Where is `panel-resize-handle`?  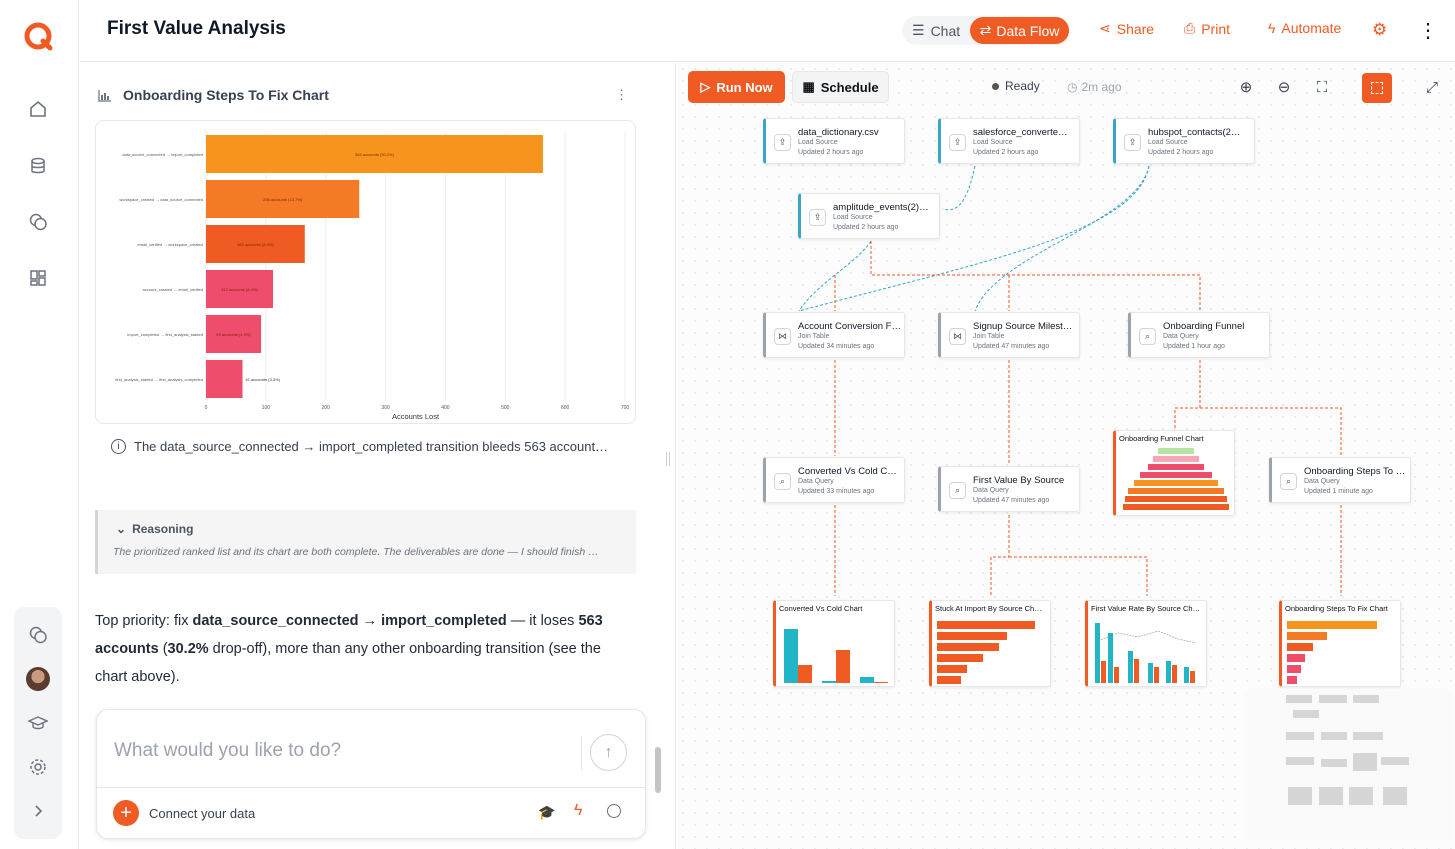
panel-resize-handle is located at coordinates (668, 459).